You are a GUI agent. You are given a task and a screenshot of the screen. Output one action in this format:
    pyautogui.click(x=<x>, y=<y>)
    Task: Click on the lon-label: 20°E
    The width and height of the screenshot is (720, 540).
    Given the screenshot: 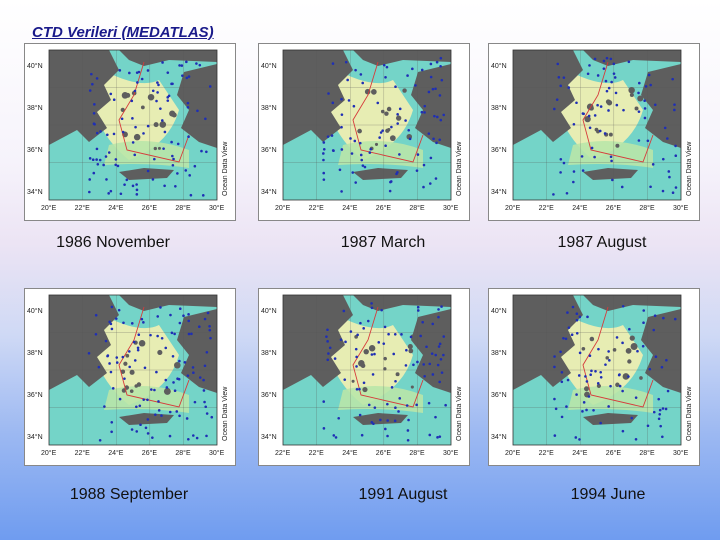 What is the action you would take?
    pyautogui.click(x=49, y=453)
    